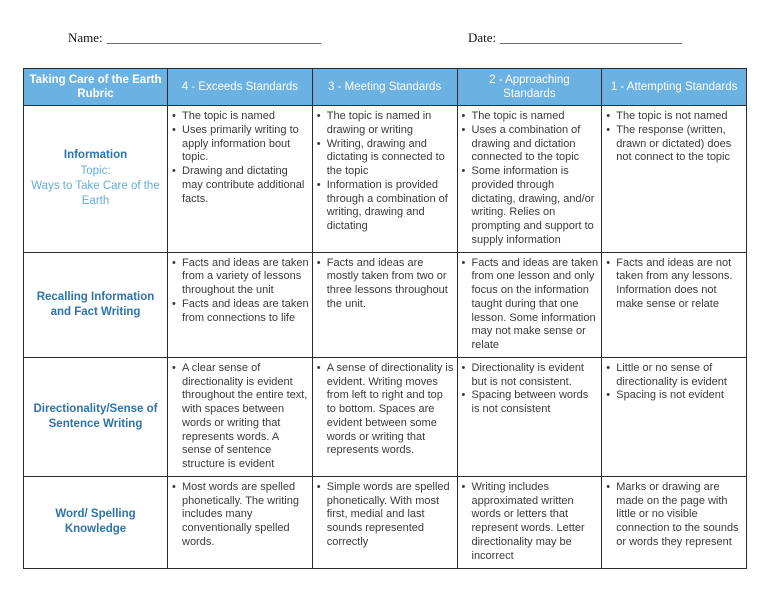 The width and height of the screenshot is (768, 594). Describe the element at coordinates (85, 37) in the screenshot. I see `name-label: Name:` at that location.